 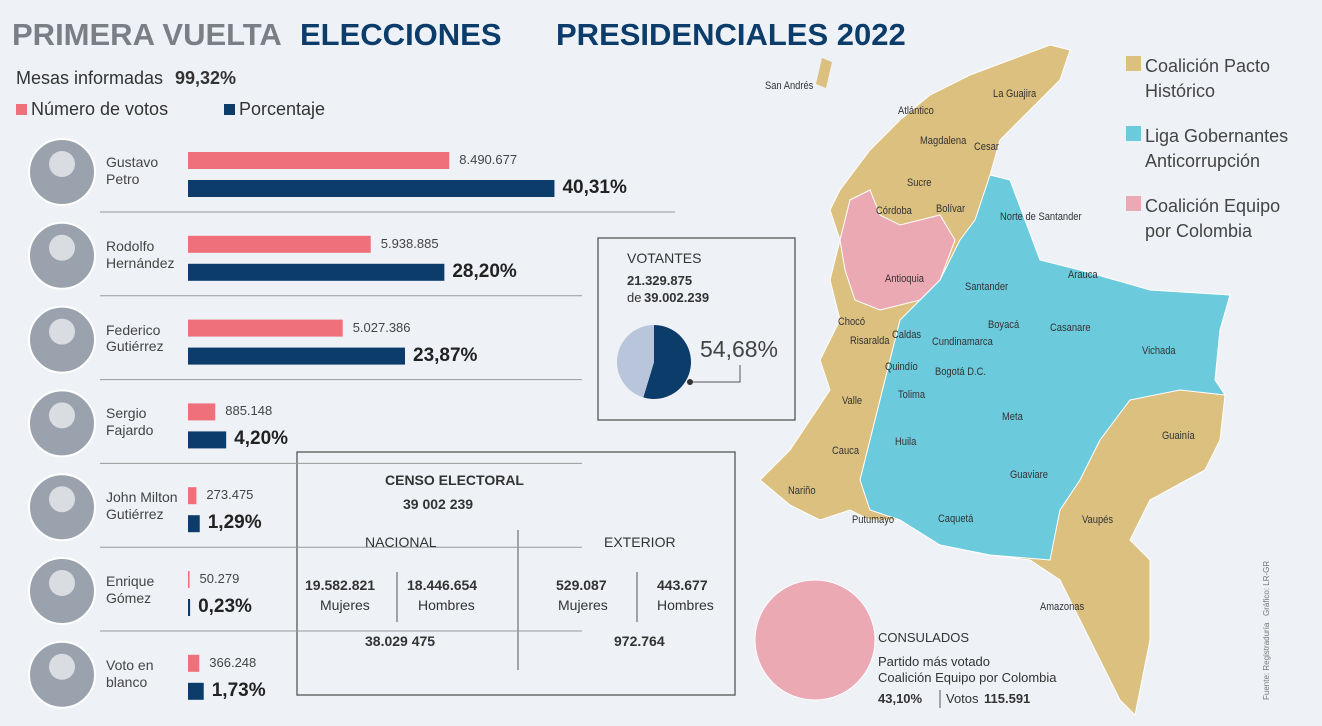 What do you see at coordinates (1266, 630) in the screenshot?
I see `source: Fuente: Registraduría Gráfico: LR-GR` at bounding box center [1266, 630].